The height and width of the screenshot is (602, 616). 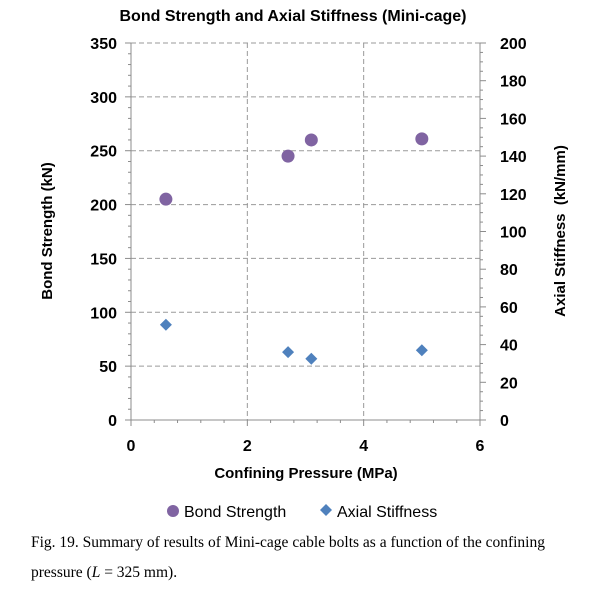 I want to click on y-left-tick-label: 50, so click(x=108, y=367).